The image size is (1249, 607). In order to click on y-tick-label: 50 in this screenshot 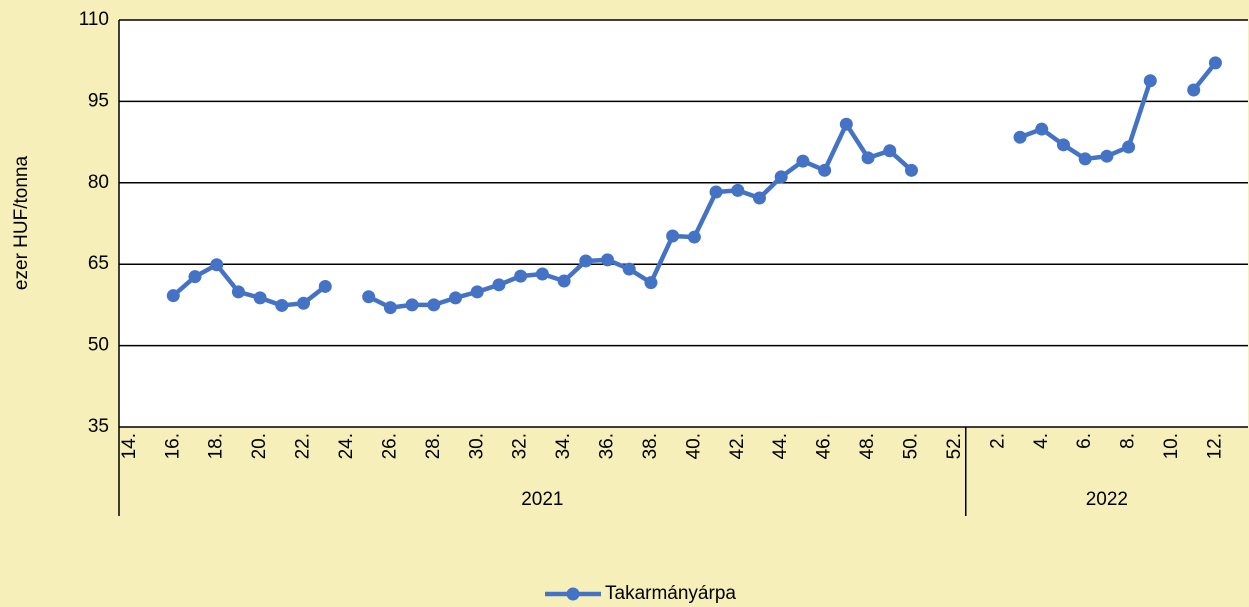, I will do `click(98, 345)`.